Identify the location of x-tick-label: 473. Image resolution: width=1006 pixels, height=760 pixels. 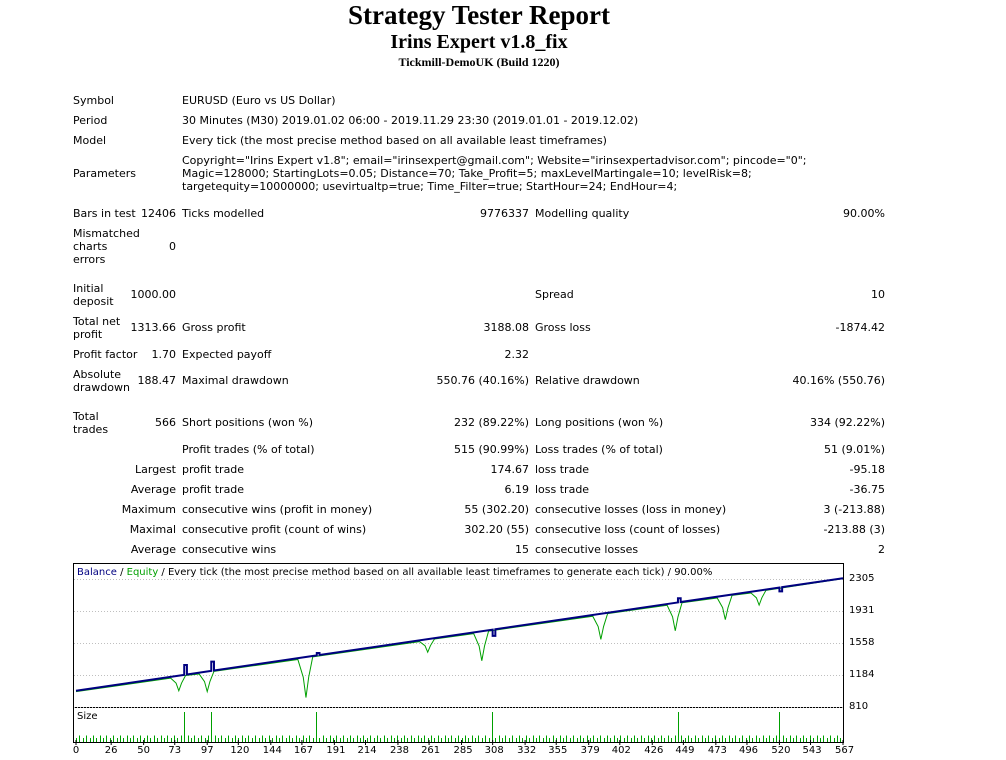
(717, 750).